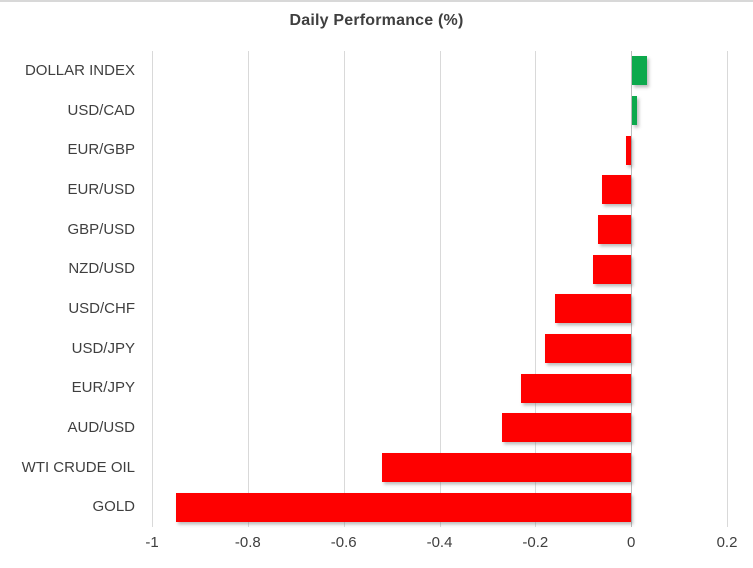 The height and width of the screenshot is (568, 753). What do you see at coordinates (631, 289) in the screenshot?
I see `zero-axis-line` at bounding box center [631, 289].